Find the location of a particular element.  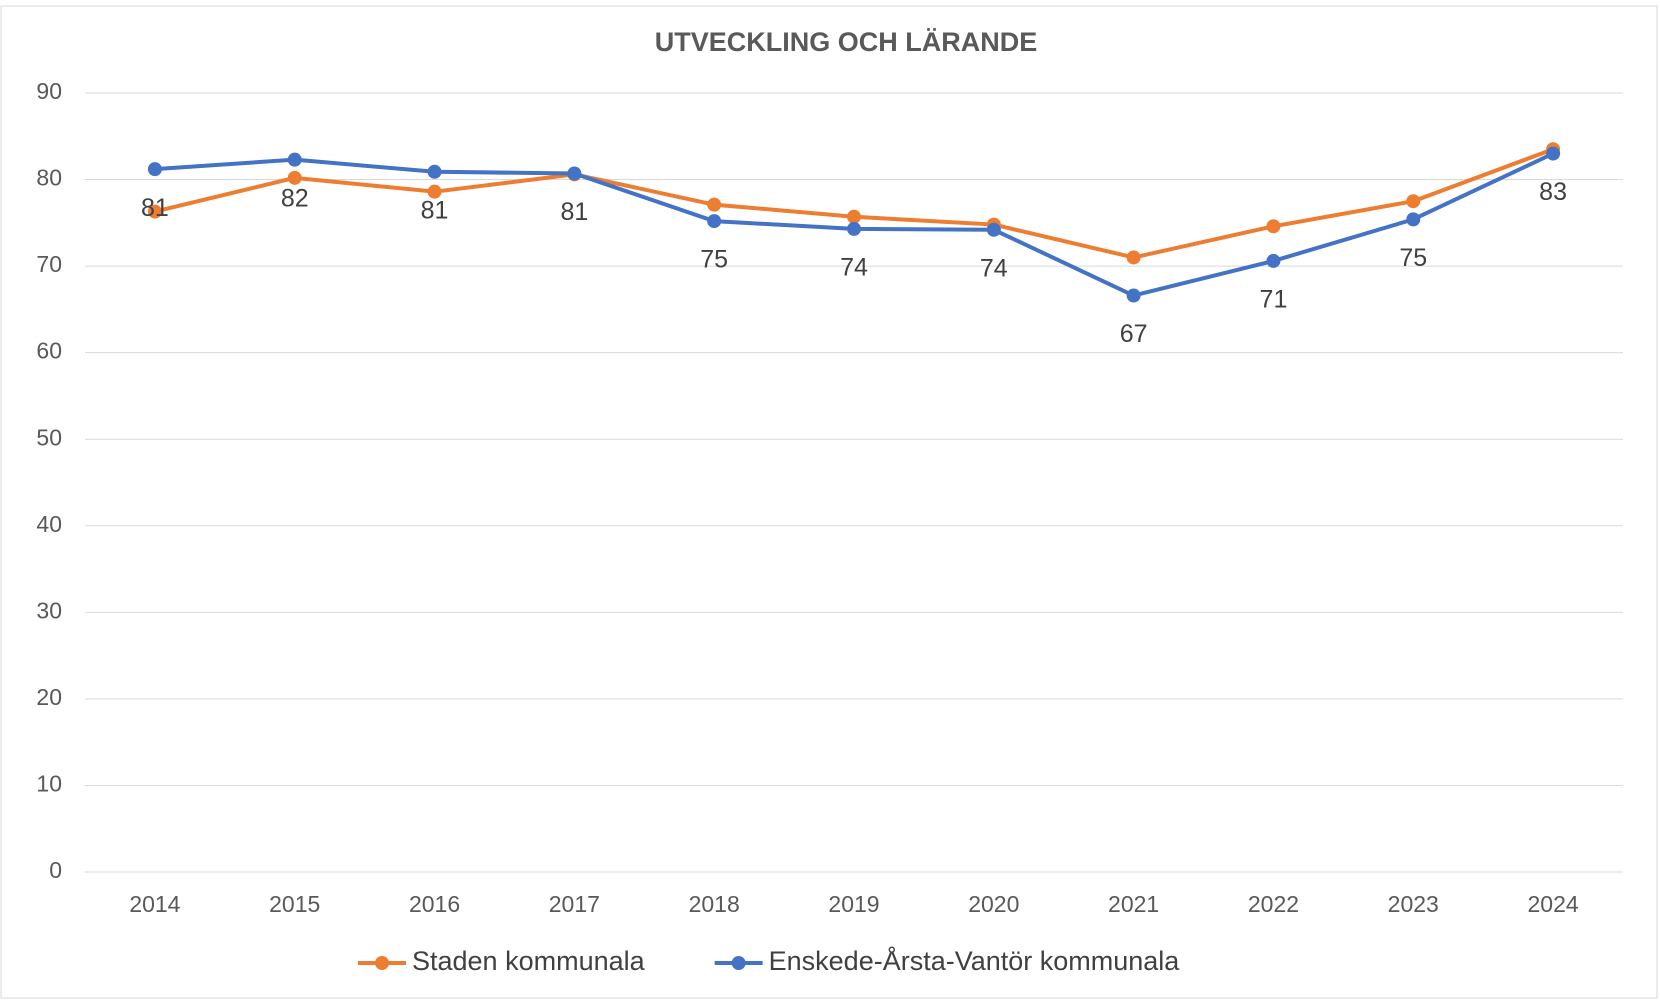

y-tick-label: 90 is located at coordinates (49, 91).